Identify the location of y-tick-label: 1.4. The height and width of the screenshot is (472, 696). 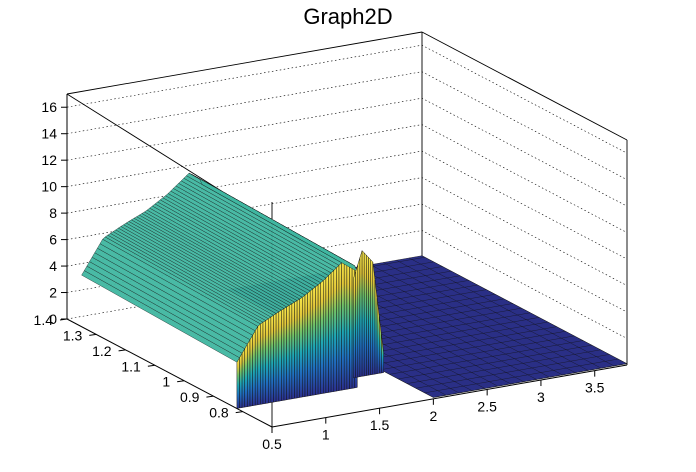
(44, 320).